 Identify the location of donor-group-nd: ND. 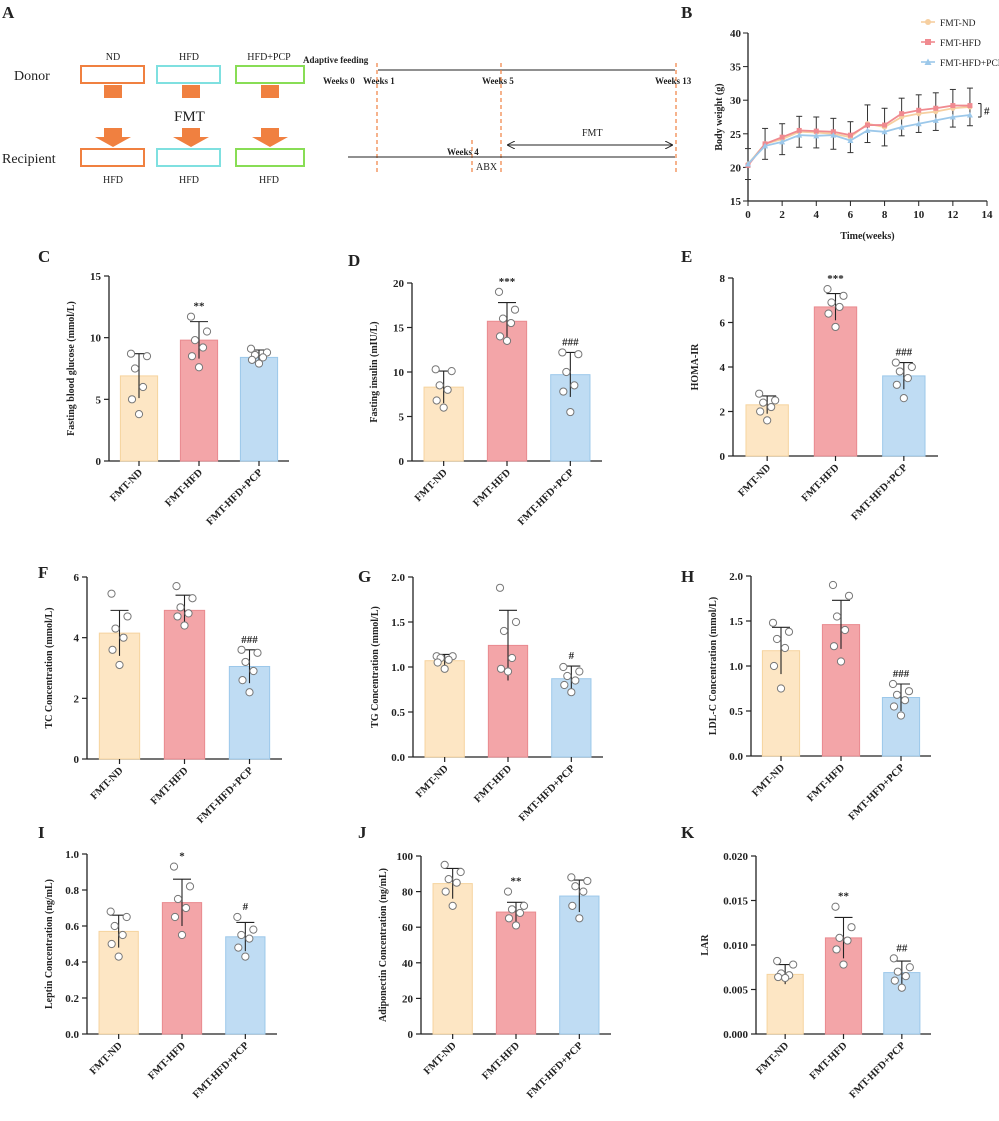
(113, 57).